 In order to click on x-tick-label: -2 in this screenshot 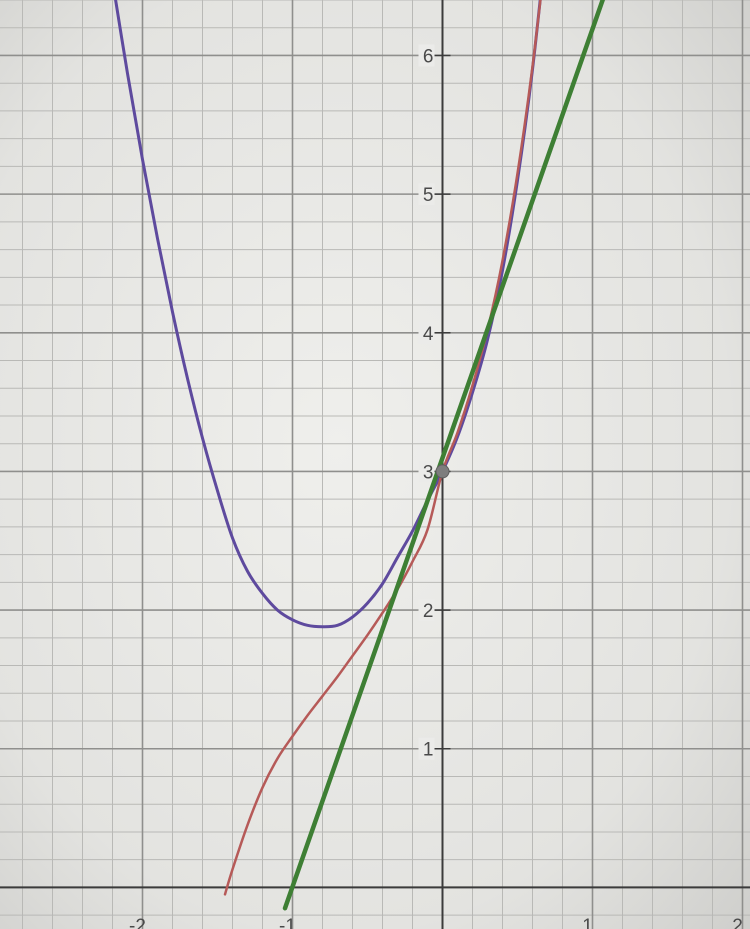, I will do `click(137, 922)`.